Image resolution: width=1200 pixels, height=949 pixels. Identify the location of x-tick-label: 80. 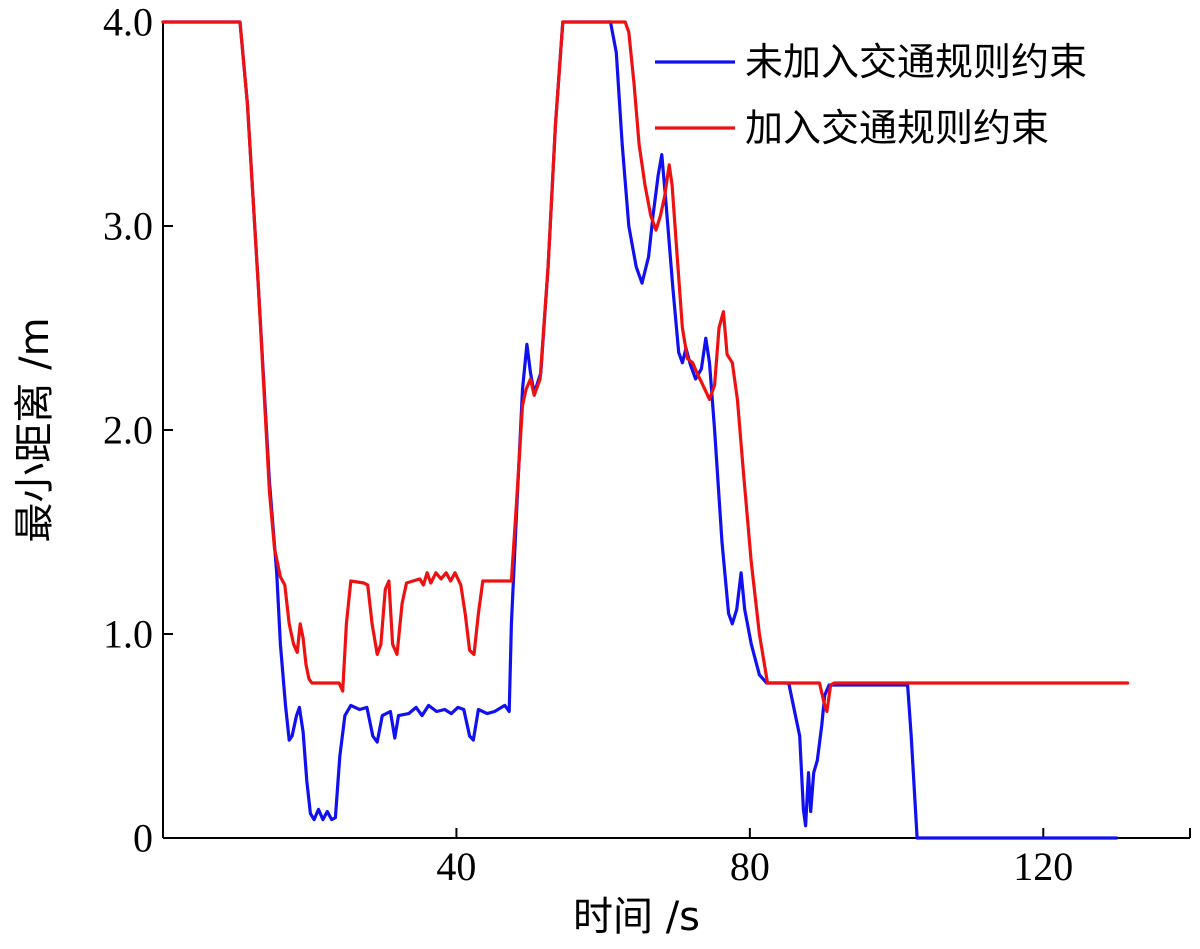
(750, 866).